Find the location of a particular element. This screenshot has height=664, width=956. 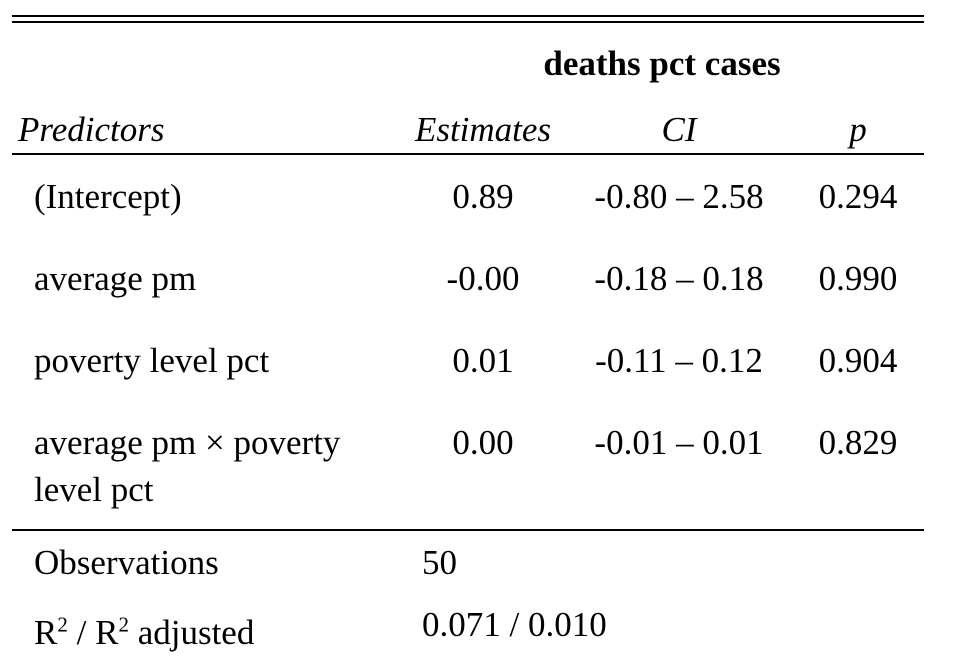

row-3-p: 0.904 is located at coordinates (858, 360).